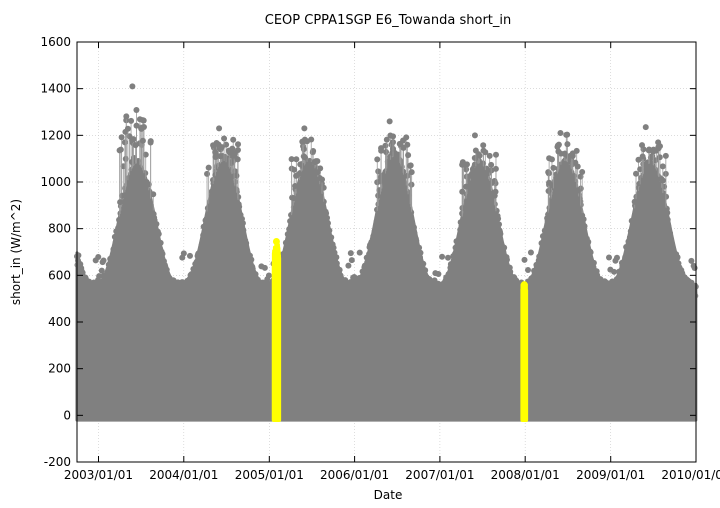 The image size is (720, 508). Describe the element at coordinates (67, 415) in the screenshot. I see `y-tick-label: 0` at that location.